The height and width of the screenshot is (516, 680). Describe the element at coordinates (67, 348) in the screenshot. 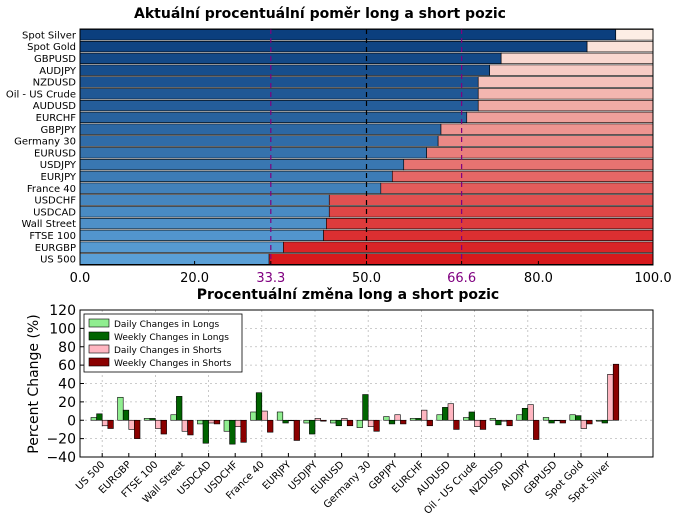

I see `y-tick-label: 80` at that location.